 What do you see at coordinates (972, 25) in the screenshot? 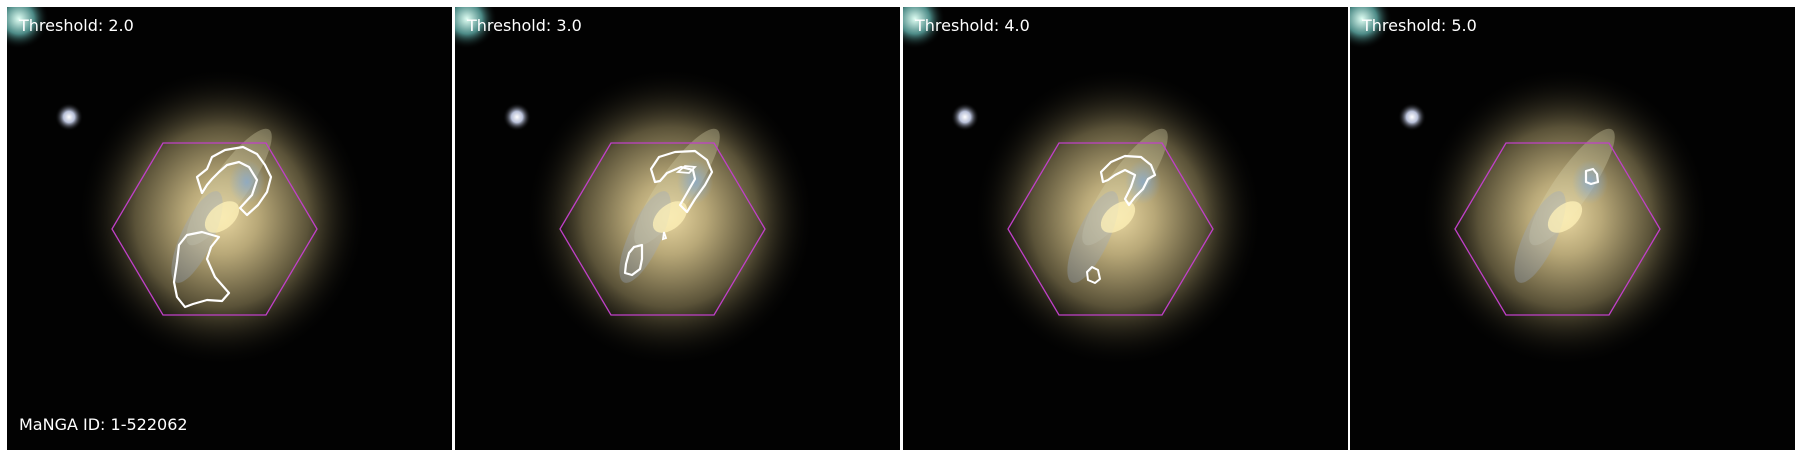
I see `panel-title: Threshold: 4.0` at bounding box center [972, 25].